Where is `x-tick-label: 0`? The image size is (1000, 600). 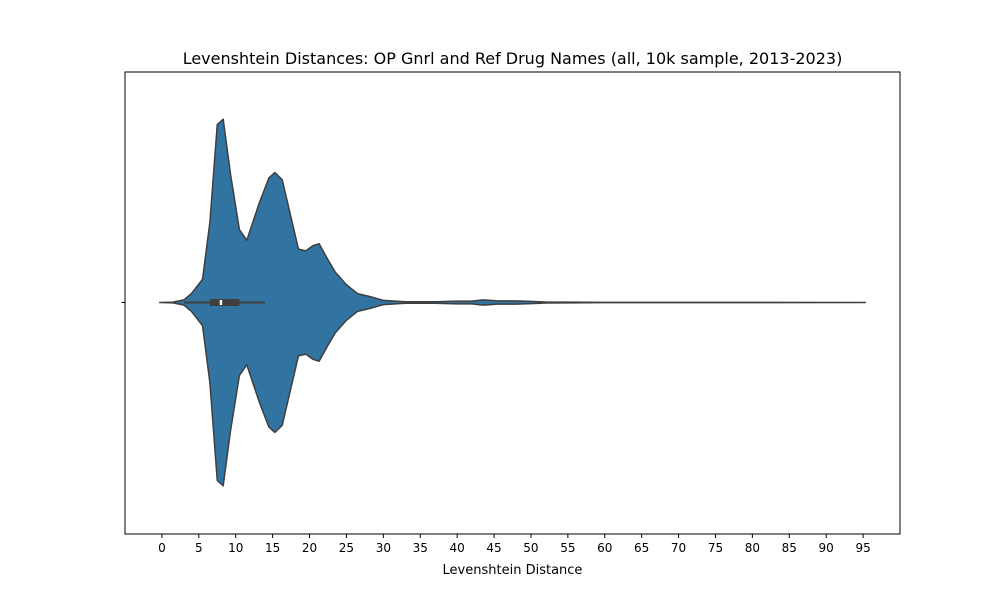 x-tick-label: 0 is located at coordinates (162, 548).